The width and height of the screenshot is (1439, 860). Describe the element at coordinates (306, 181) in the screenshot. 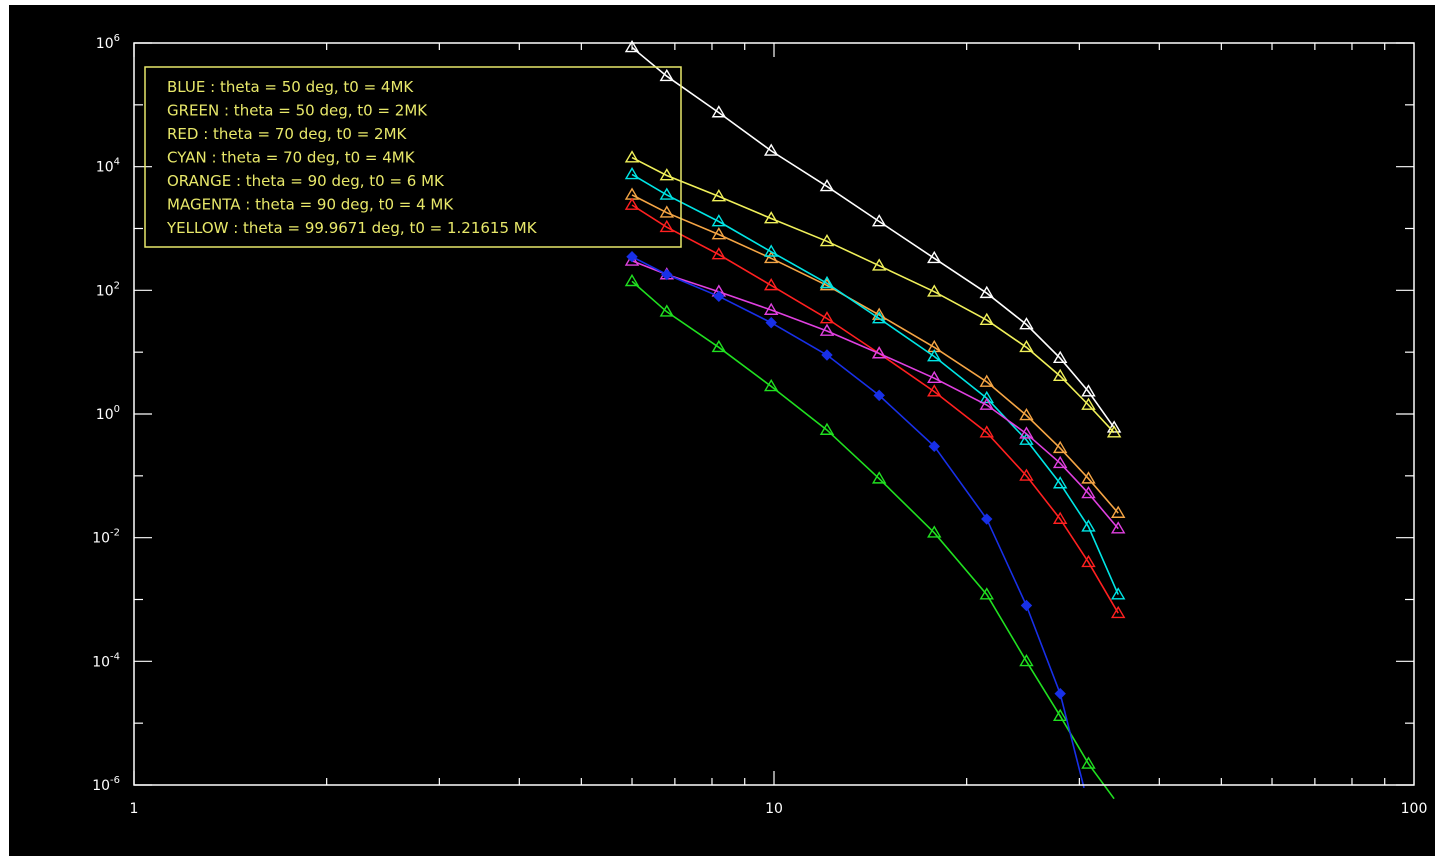

I see `legend-entry: ORANGE : theta = 90 deg, t0 = 6 MK` at that location.